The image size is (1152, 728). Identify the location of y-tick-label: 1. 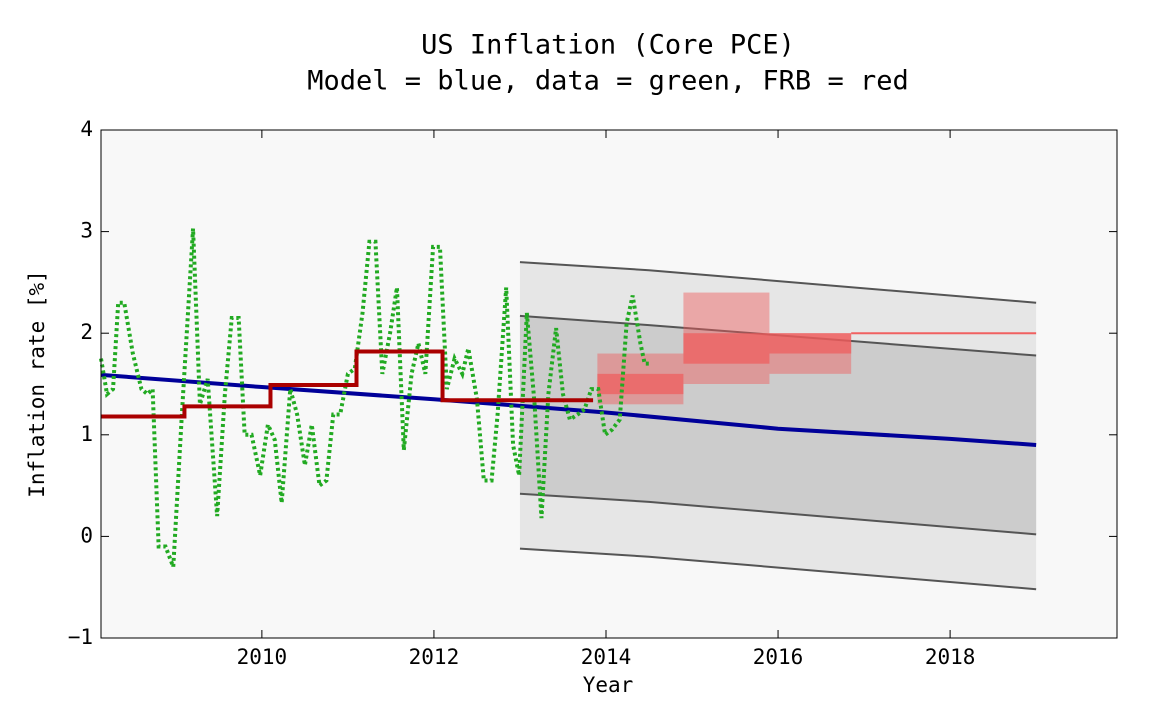
(86, 434).